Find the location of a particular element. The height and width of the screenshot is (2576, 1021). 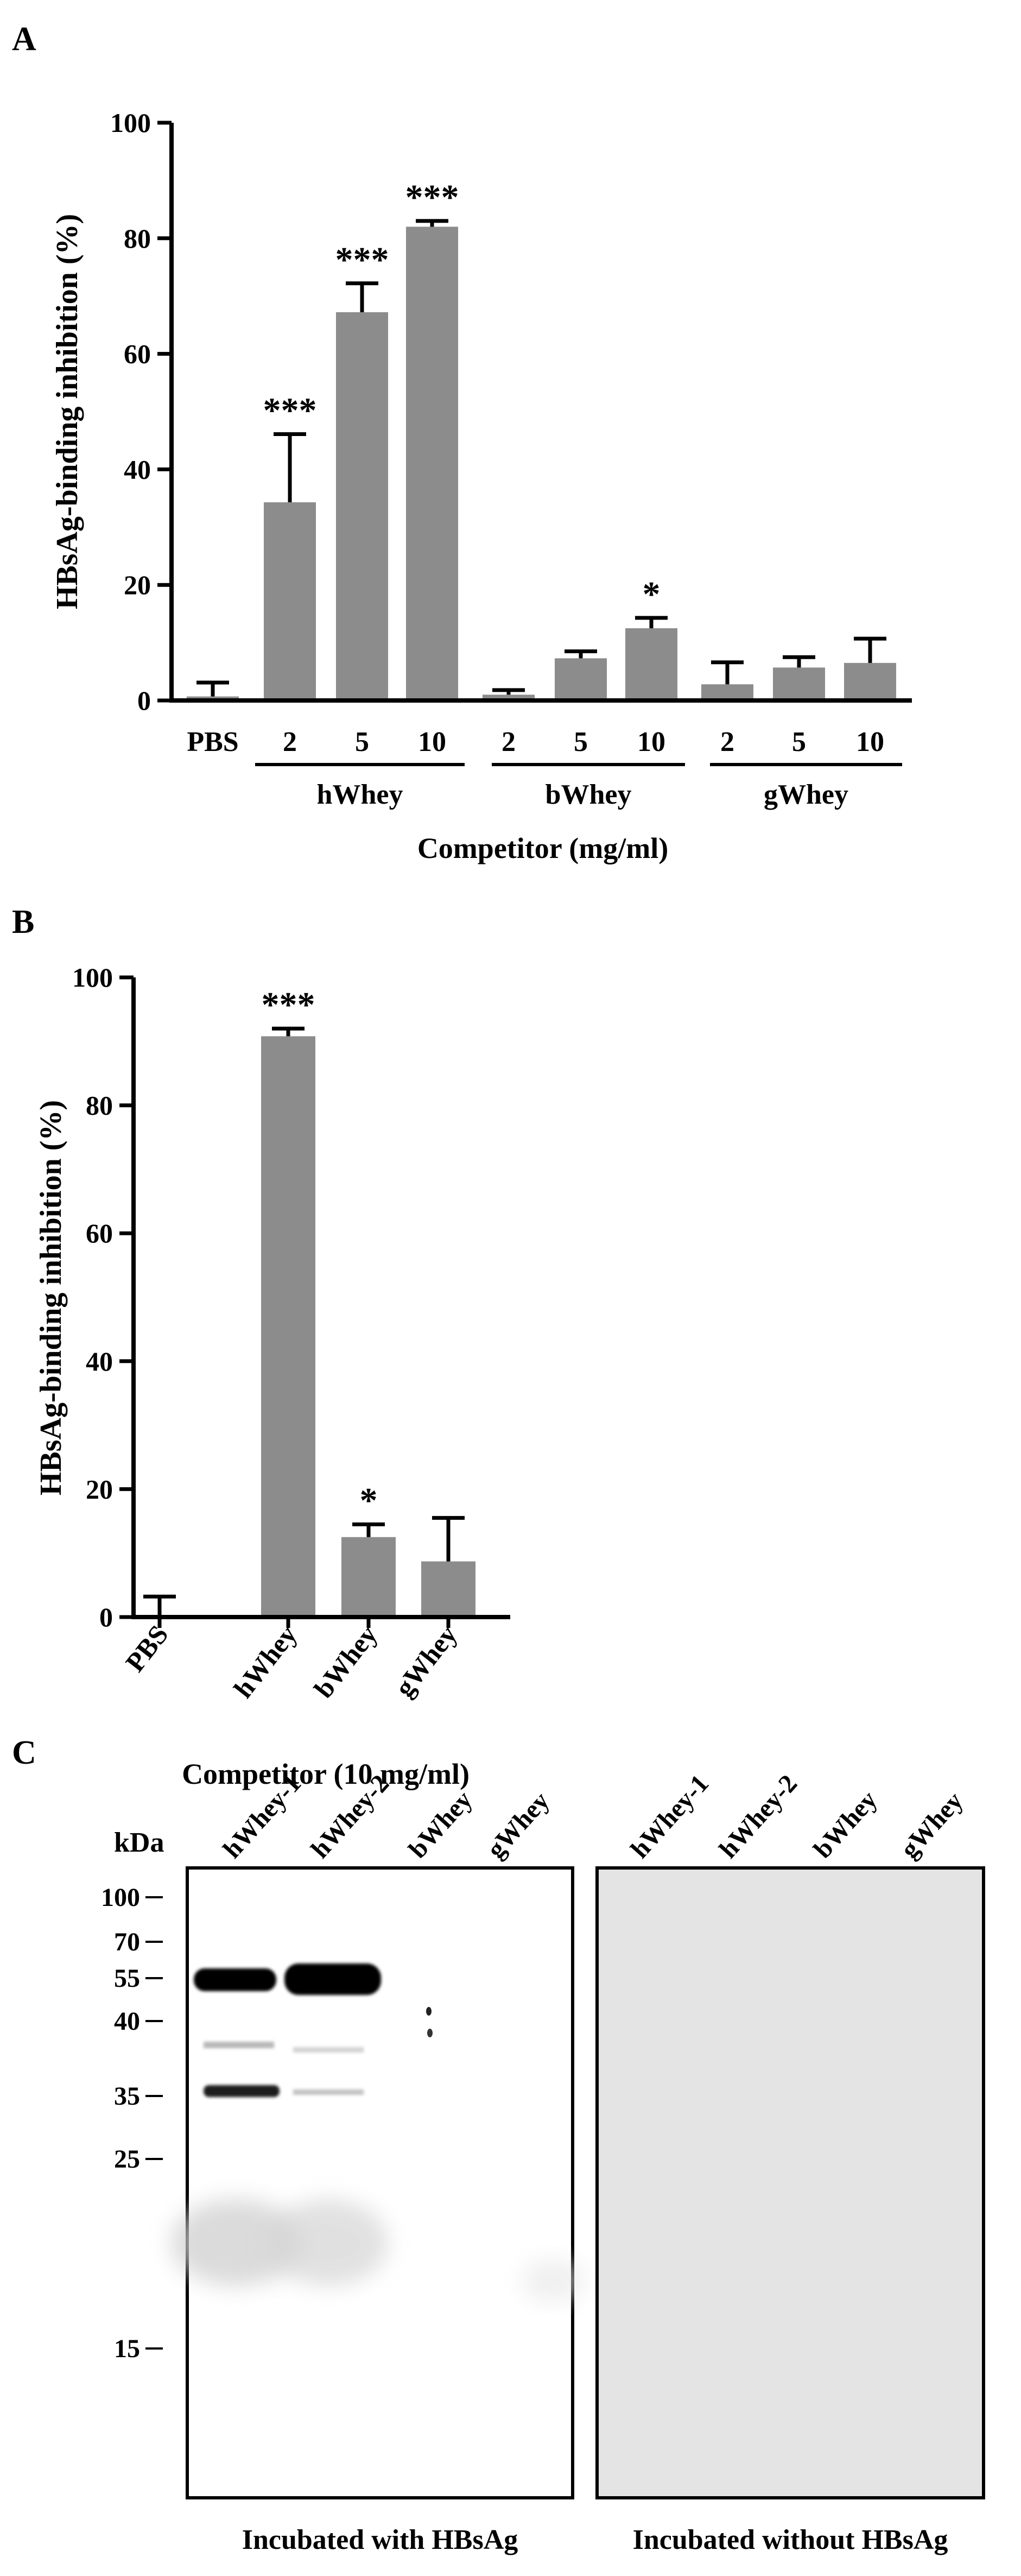

chart-a-x-tick-label-9: 10 is located at coordinates (870, 742).